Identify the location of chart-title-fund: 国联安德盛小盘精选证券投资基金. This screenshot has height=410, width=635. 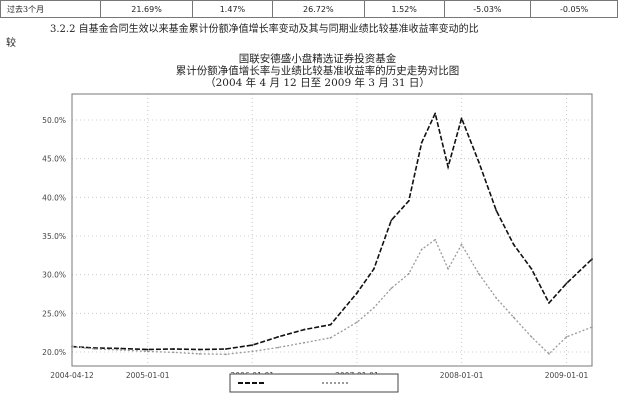
(317, 59).